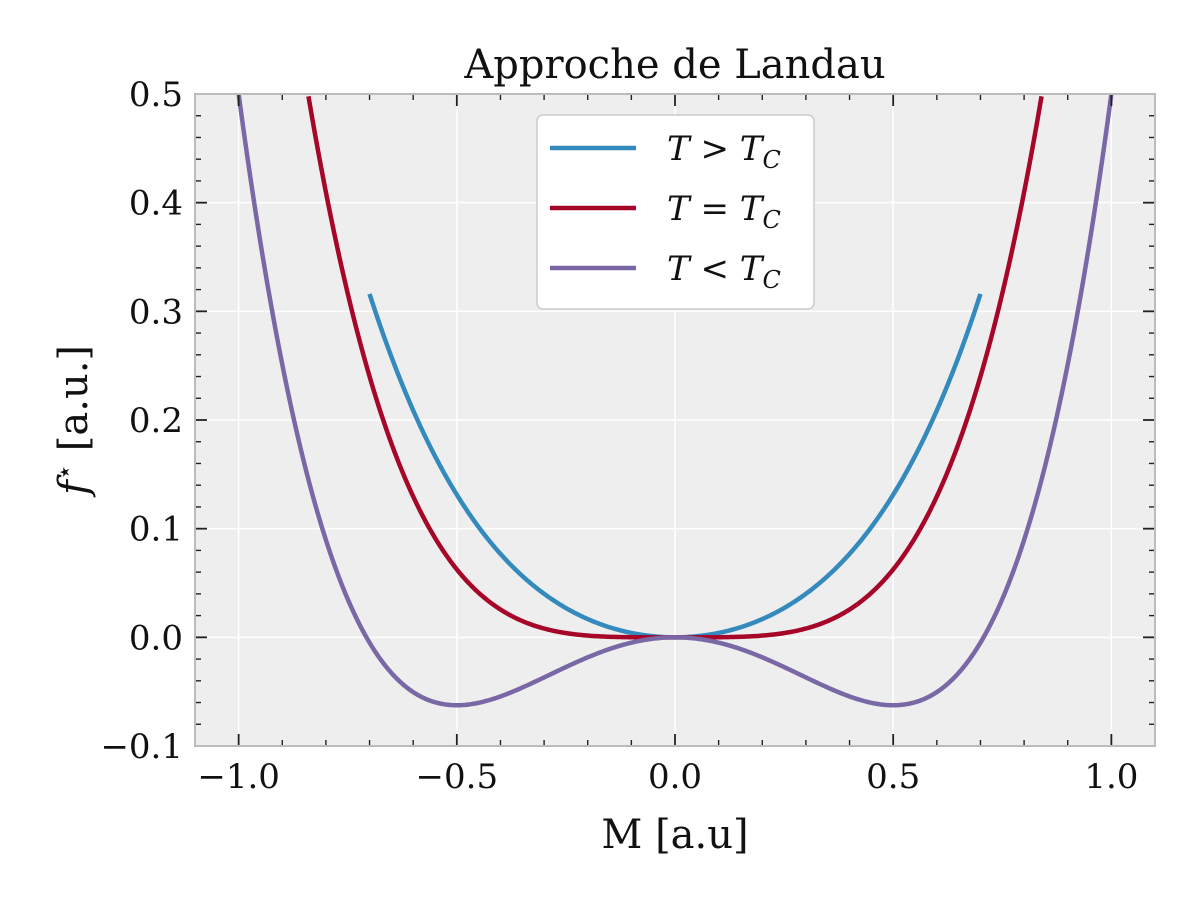  Describe the element at coordinates (156, 421) in the screenshot. I see `y-tick-label: 0.2` at that location.